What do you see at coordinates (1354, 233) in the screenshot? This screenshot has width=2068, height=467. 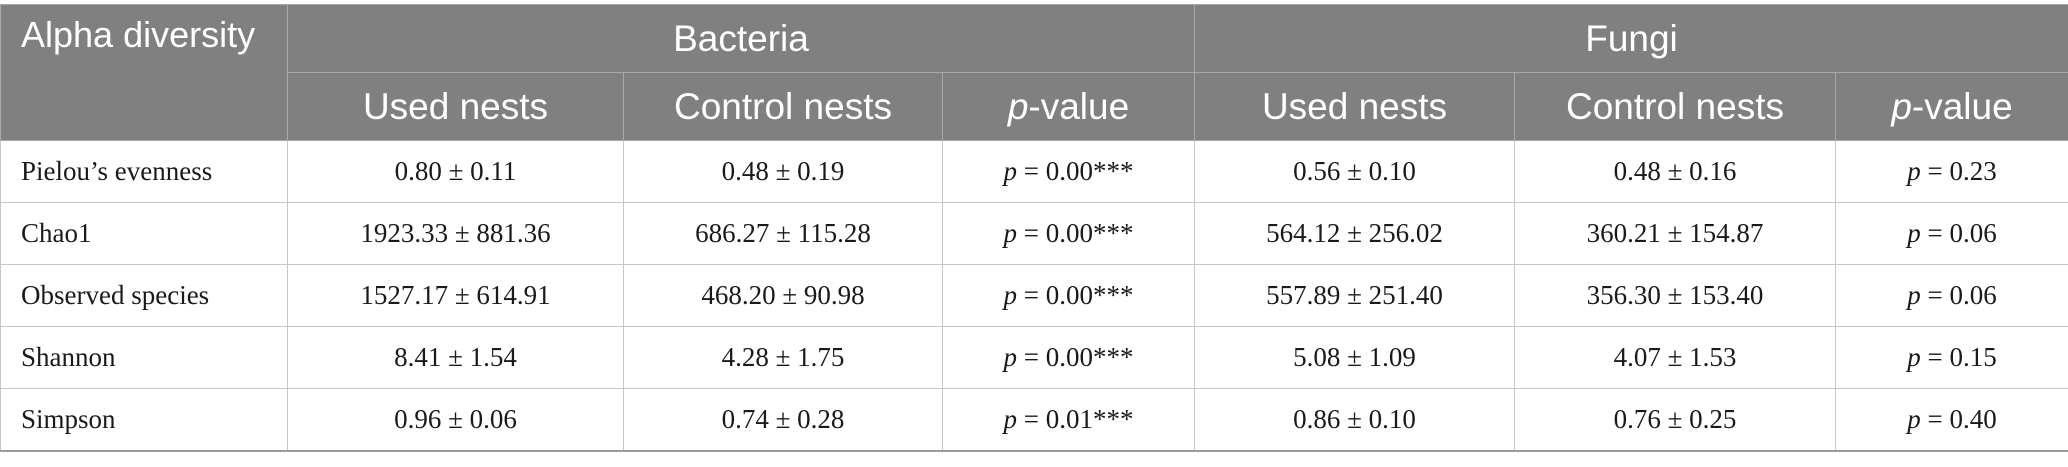 I see `fungi-used-cell: 564.12 ± 256.02` at bounding box center [1354, 233].